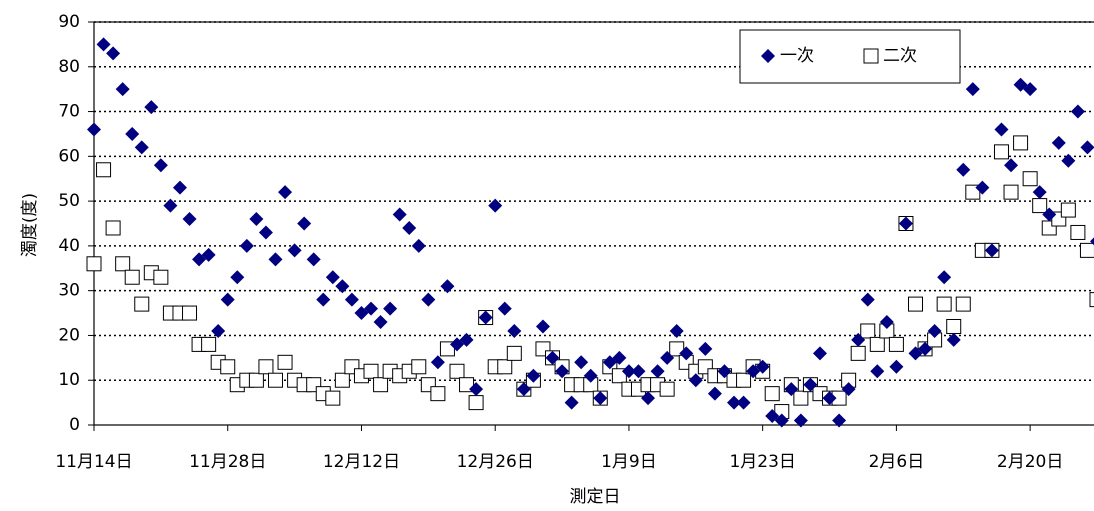 The height and width of the screenshot is (511, 1094). Describe the element at coordinates (69, 335) in the screenshot. I see `y-tick-label: 20` at that location.